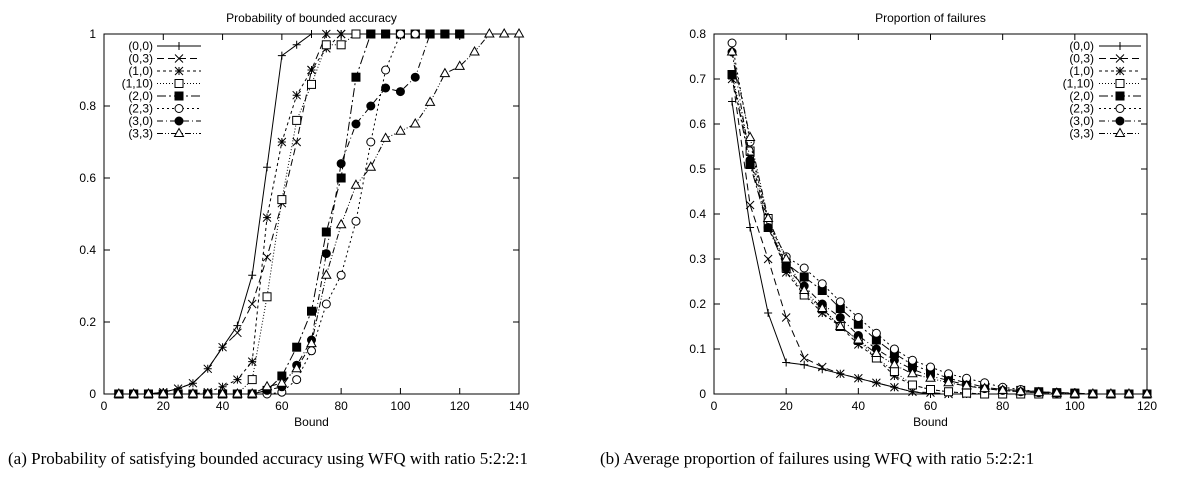 The image size is (1180, 501). Describe the element at coordinates (1120, 121) in the screenshot. I see `chart2-legend-marker` at that location.